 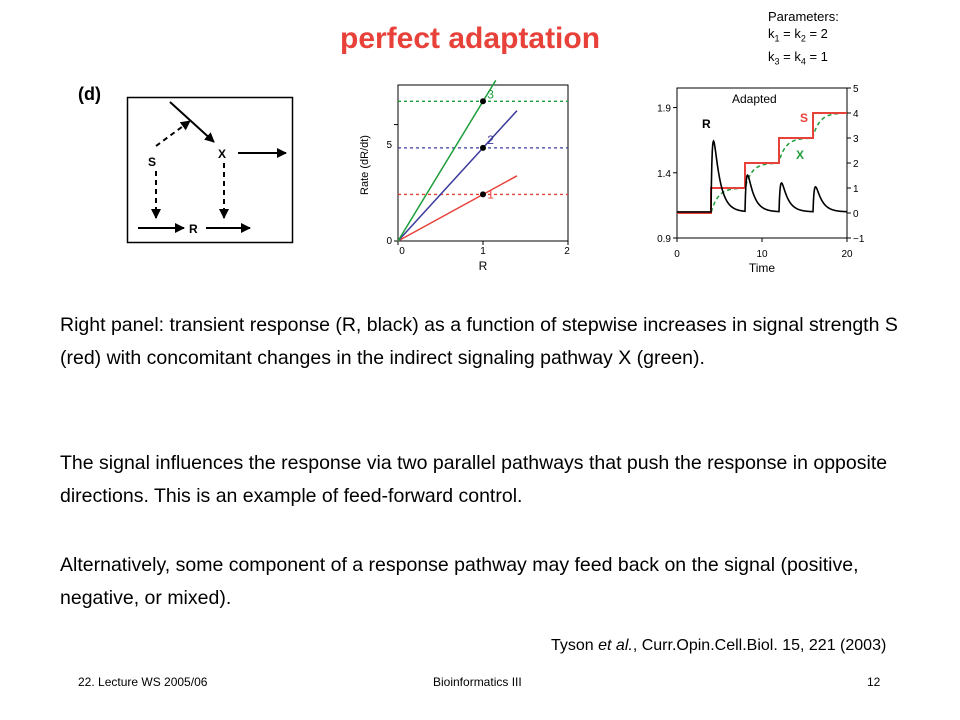 I want to click on series-label-2: 2, so click(x=490, y=140).